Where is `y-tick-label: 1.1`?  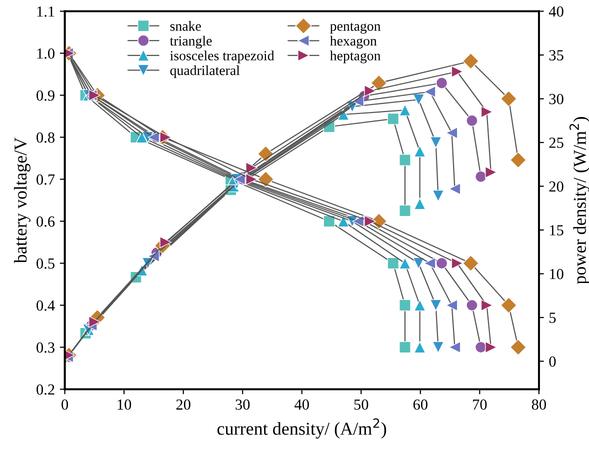
y-tick-label: 1.1 is located at coordinates (45, 11).